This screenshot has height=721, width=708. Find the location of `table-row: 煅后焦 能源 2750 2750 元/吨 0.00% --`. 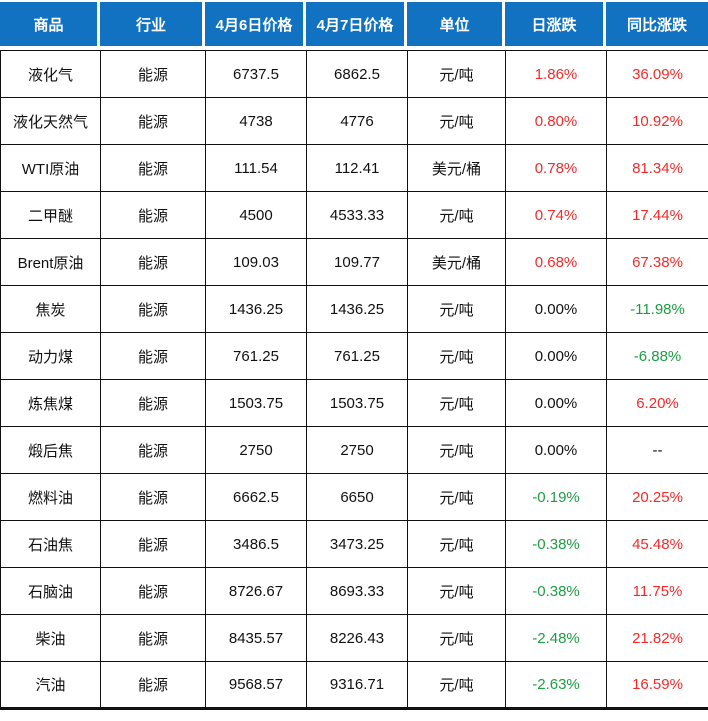

table-row: 煅后焦 能源 2750 2750 元/吨 0.00% -- is located at coordinates (354, 450).